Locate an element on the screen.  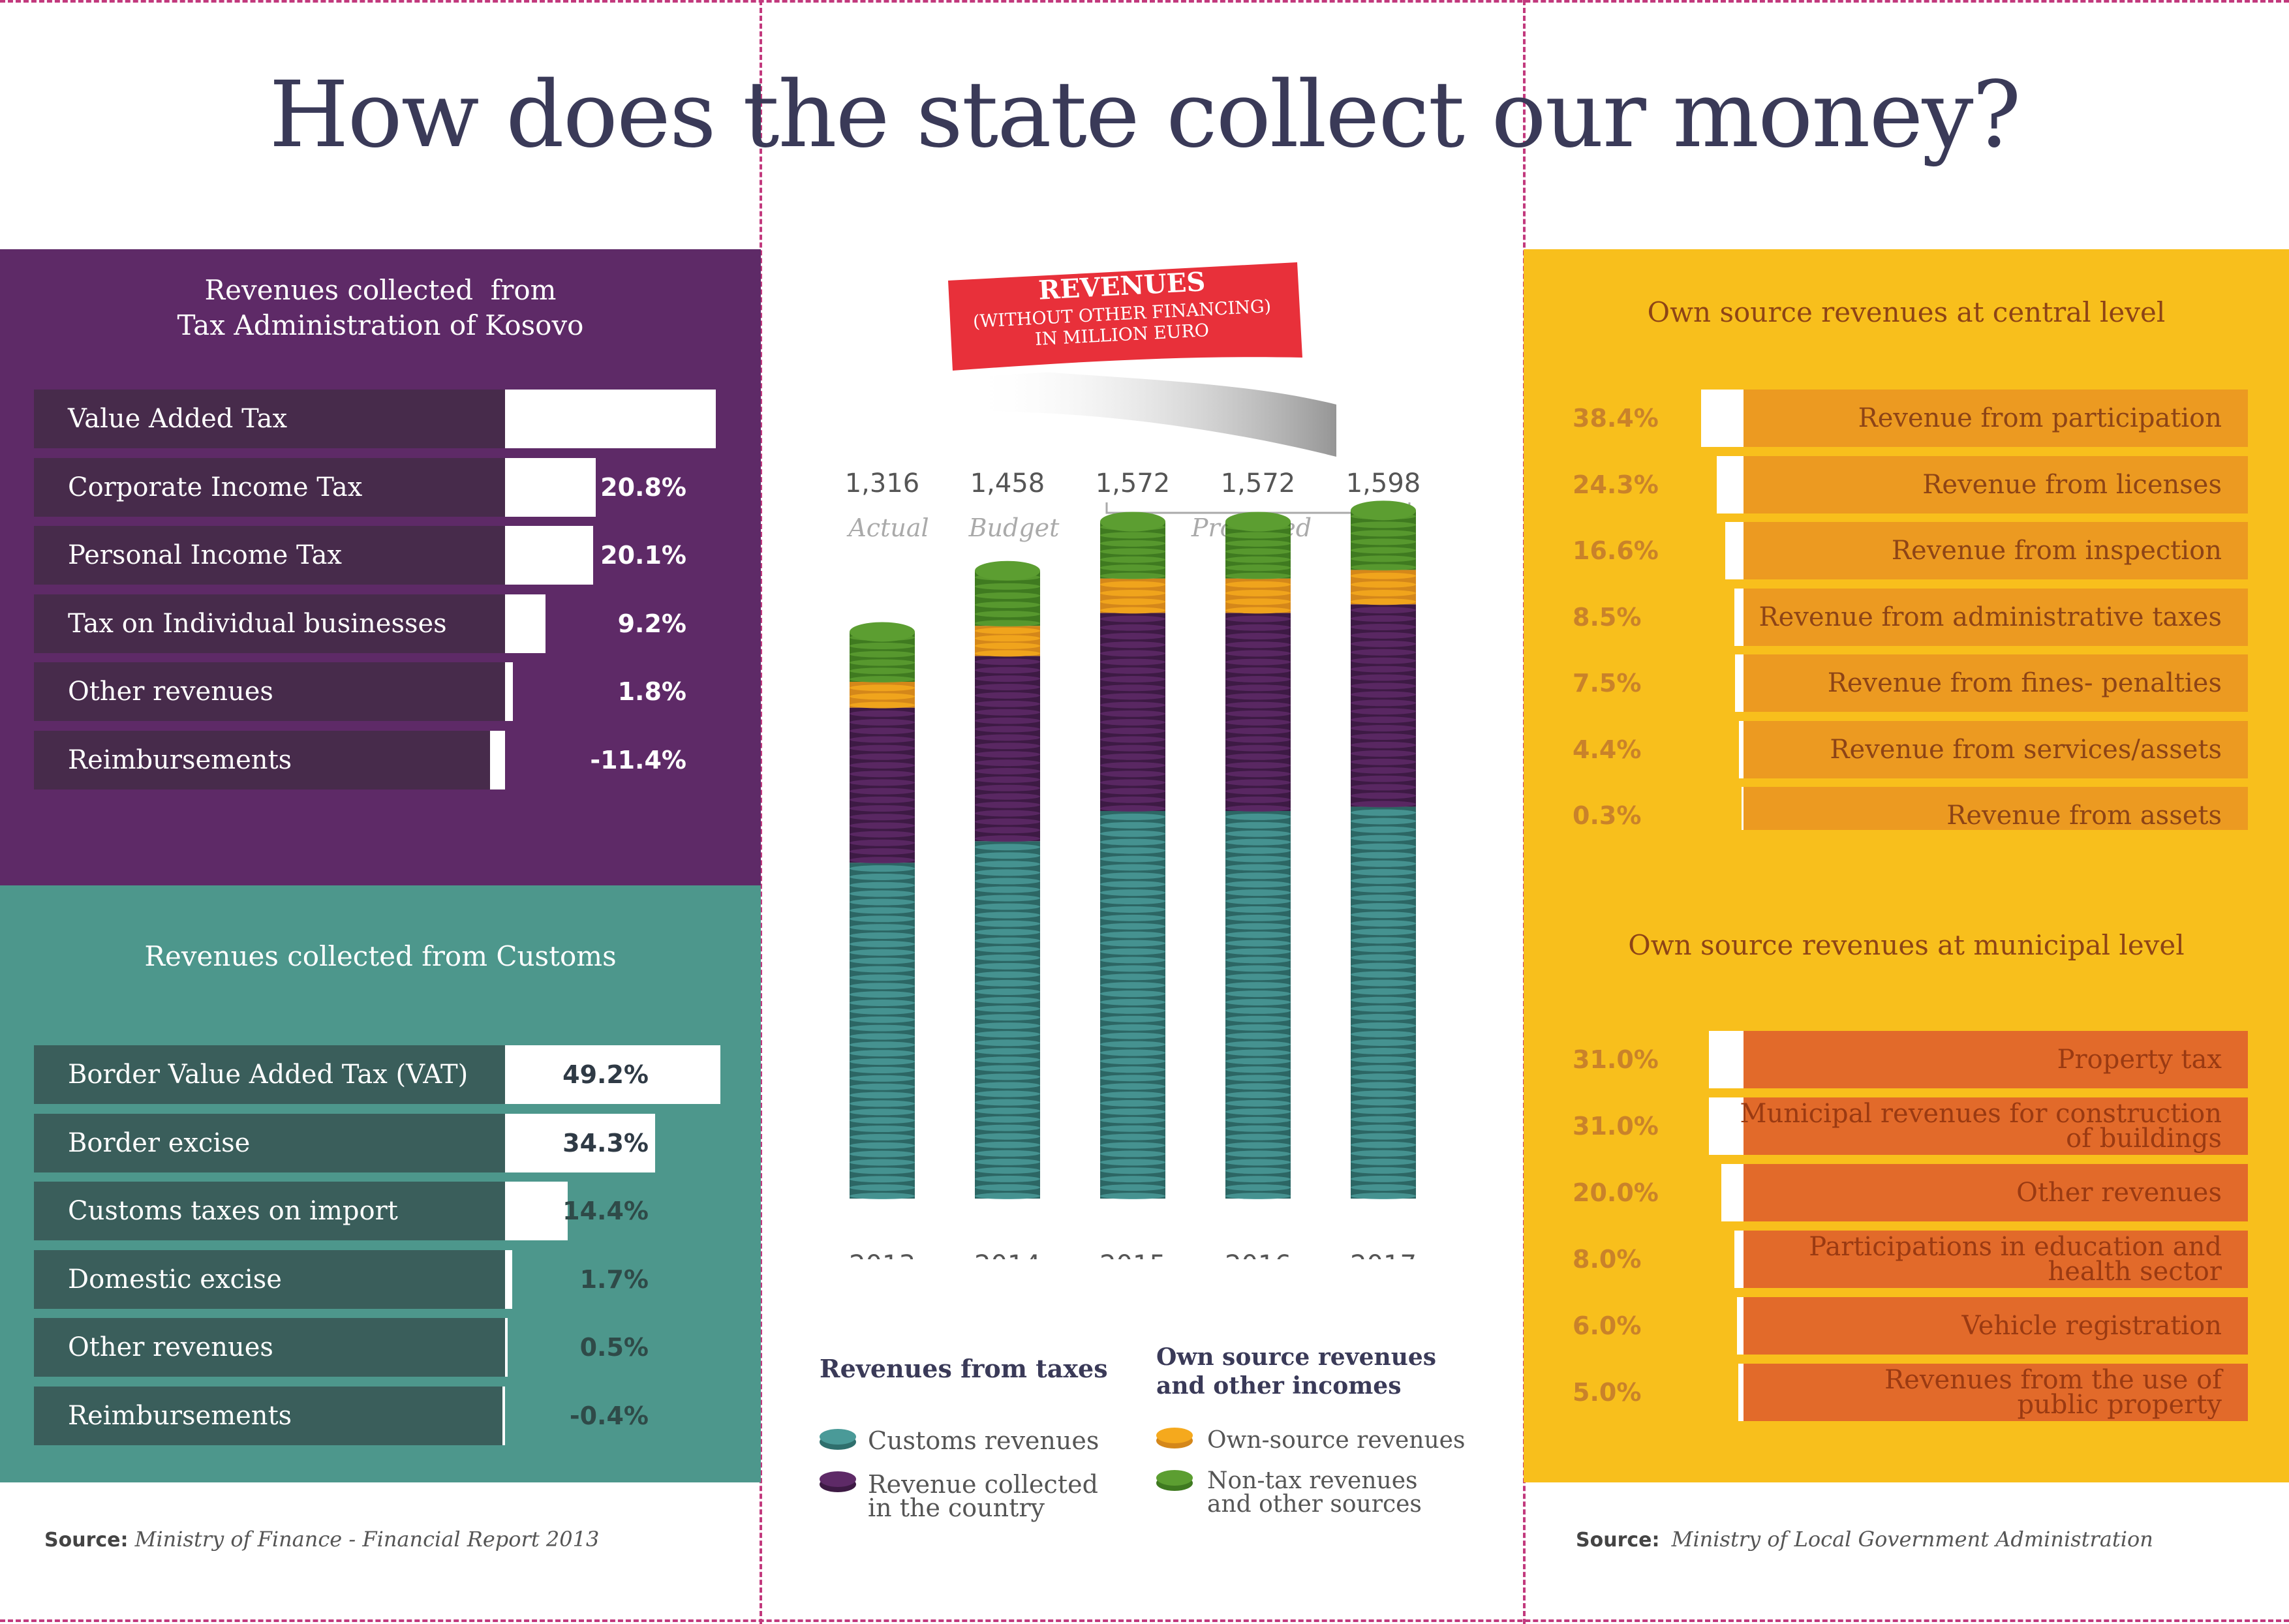
stack-segment-nontax is located at coordinates (1258, 545).